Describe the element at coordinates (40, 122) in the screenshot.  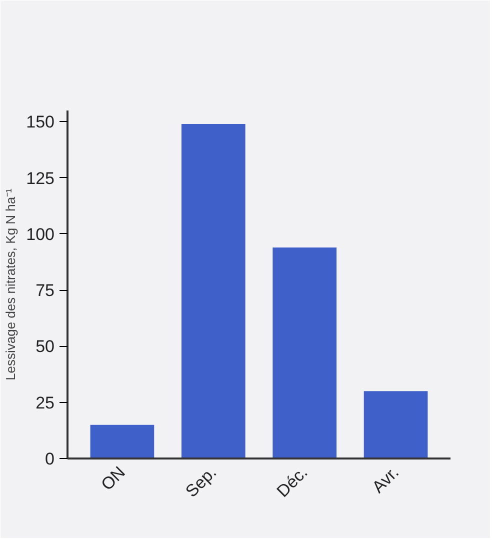
I see `y-tick-label: 150` at that location.